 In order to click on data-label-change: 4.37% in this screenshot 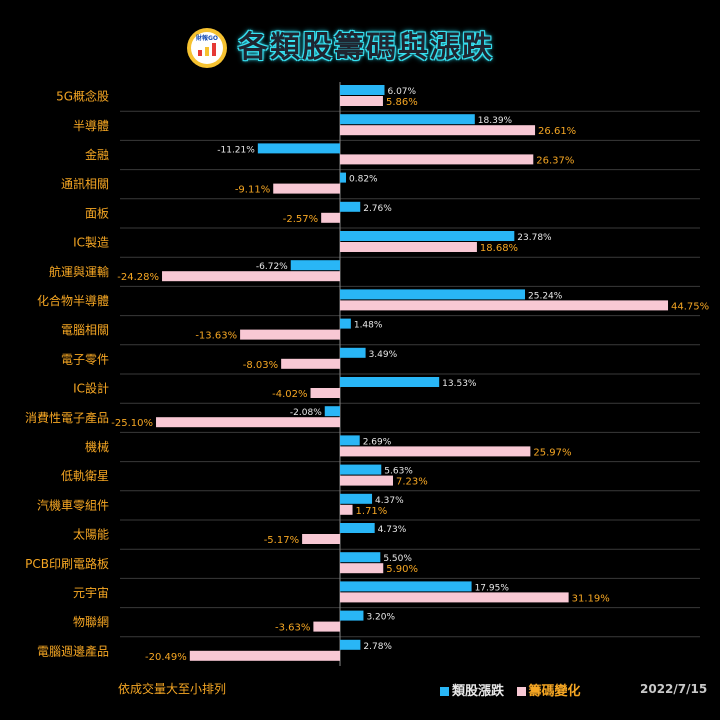, I will do `click(389, 501)`.